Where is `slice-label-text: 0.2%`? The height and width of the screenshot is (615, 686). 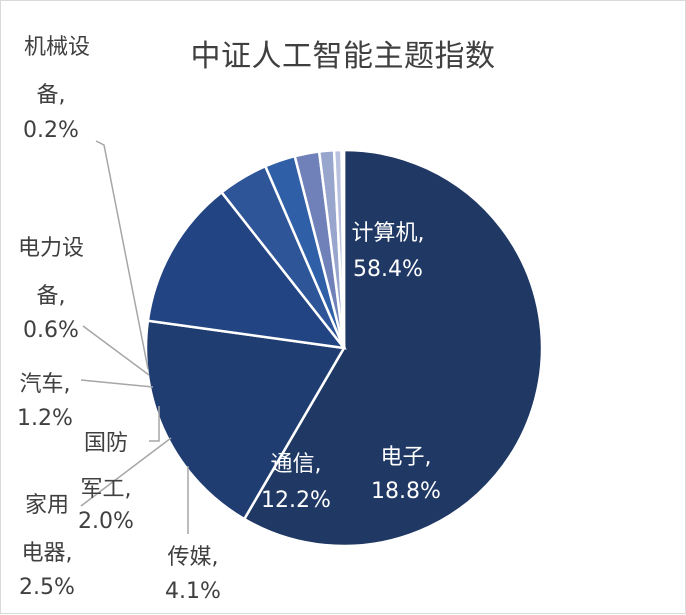
slice-label-text: 0.2% is located at coordinates (51, 130).